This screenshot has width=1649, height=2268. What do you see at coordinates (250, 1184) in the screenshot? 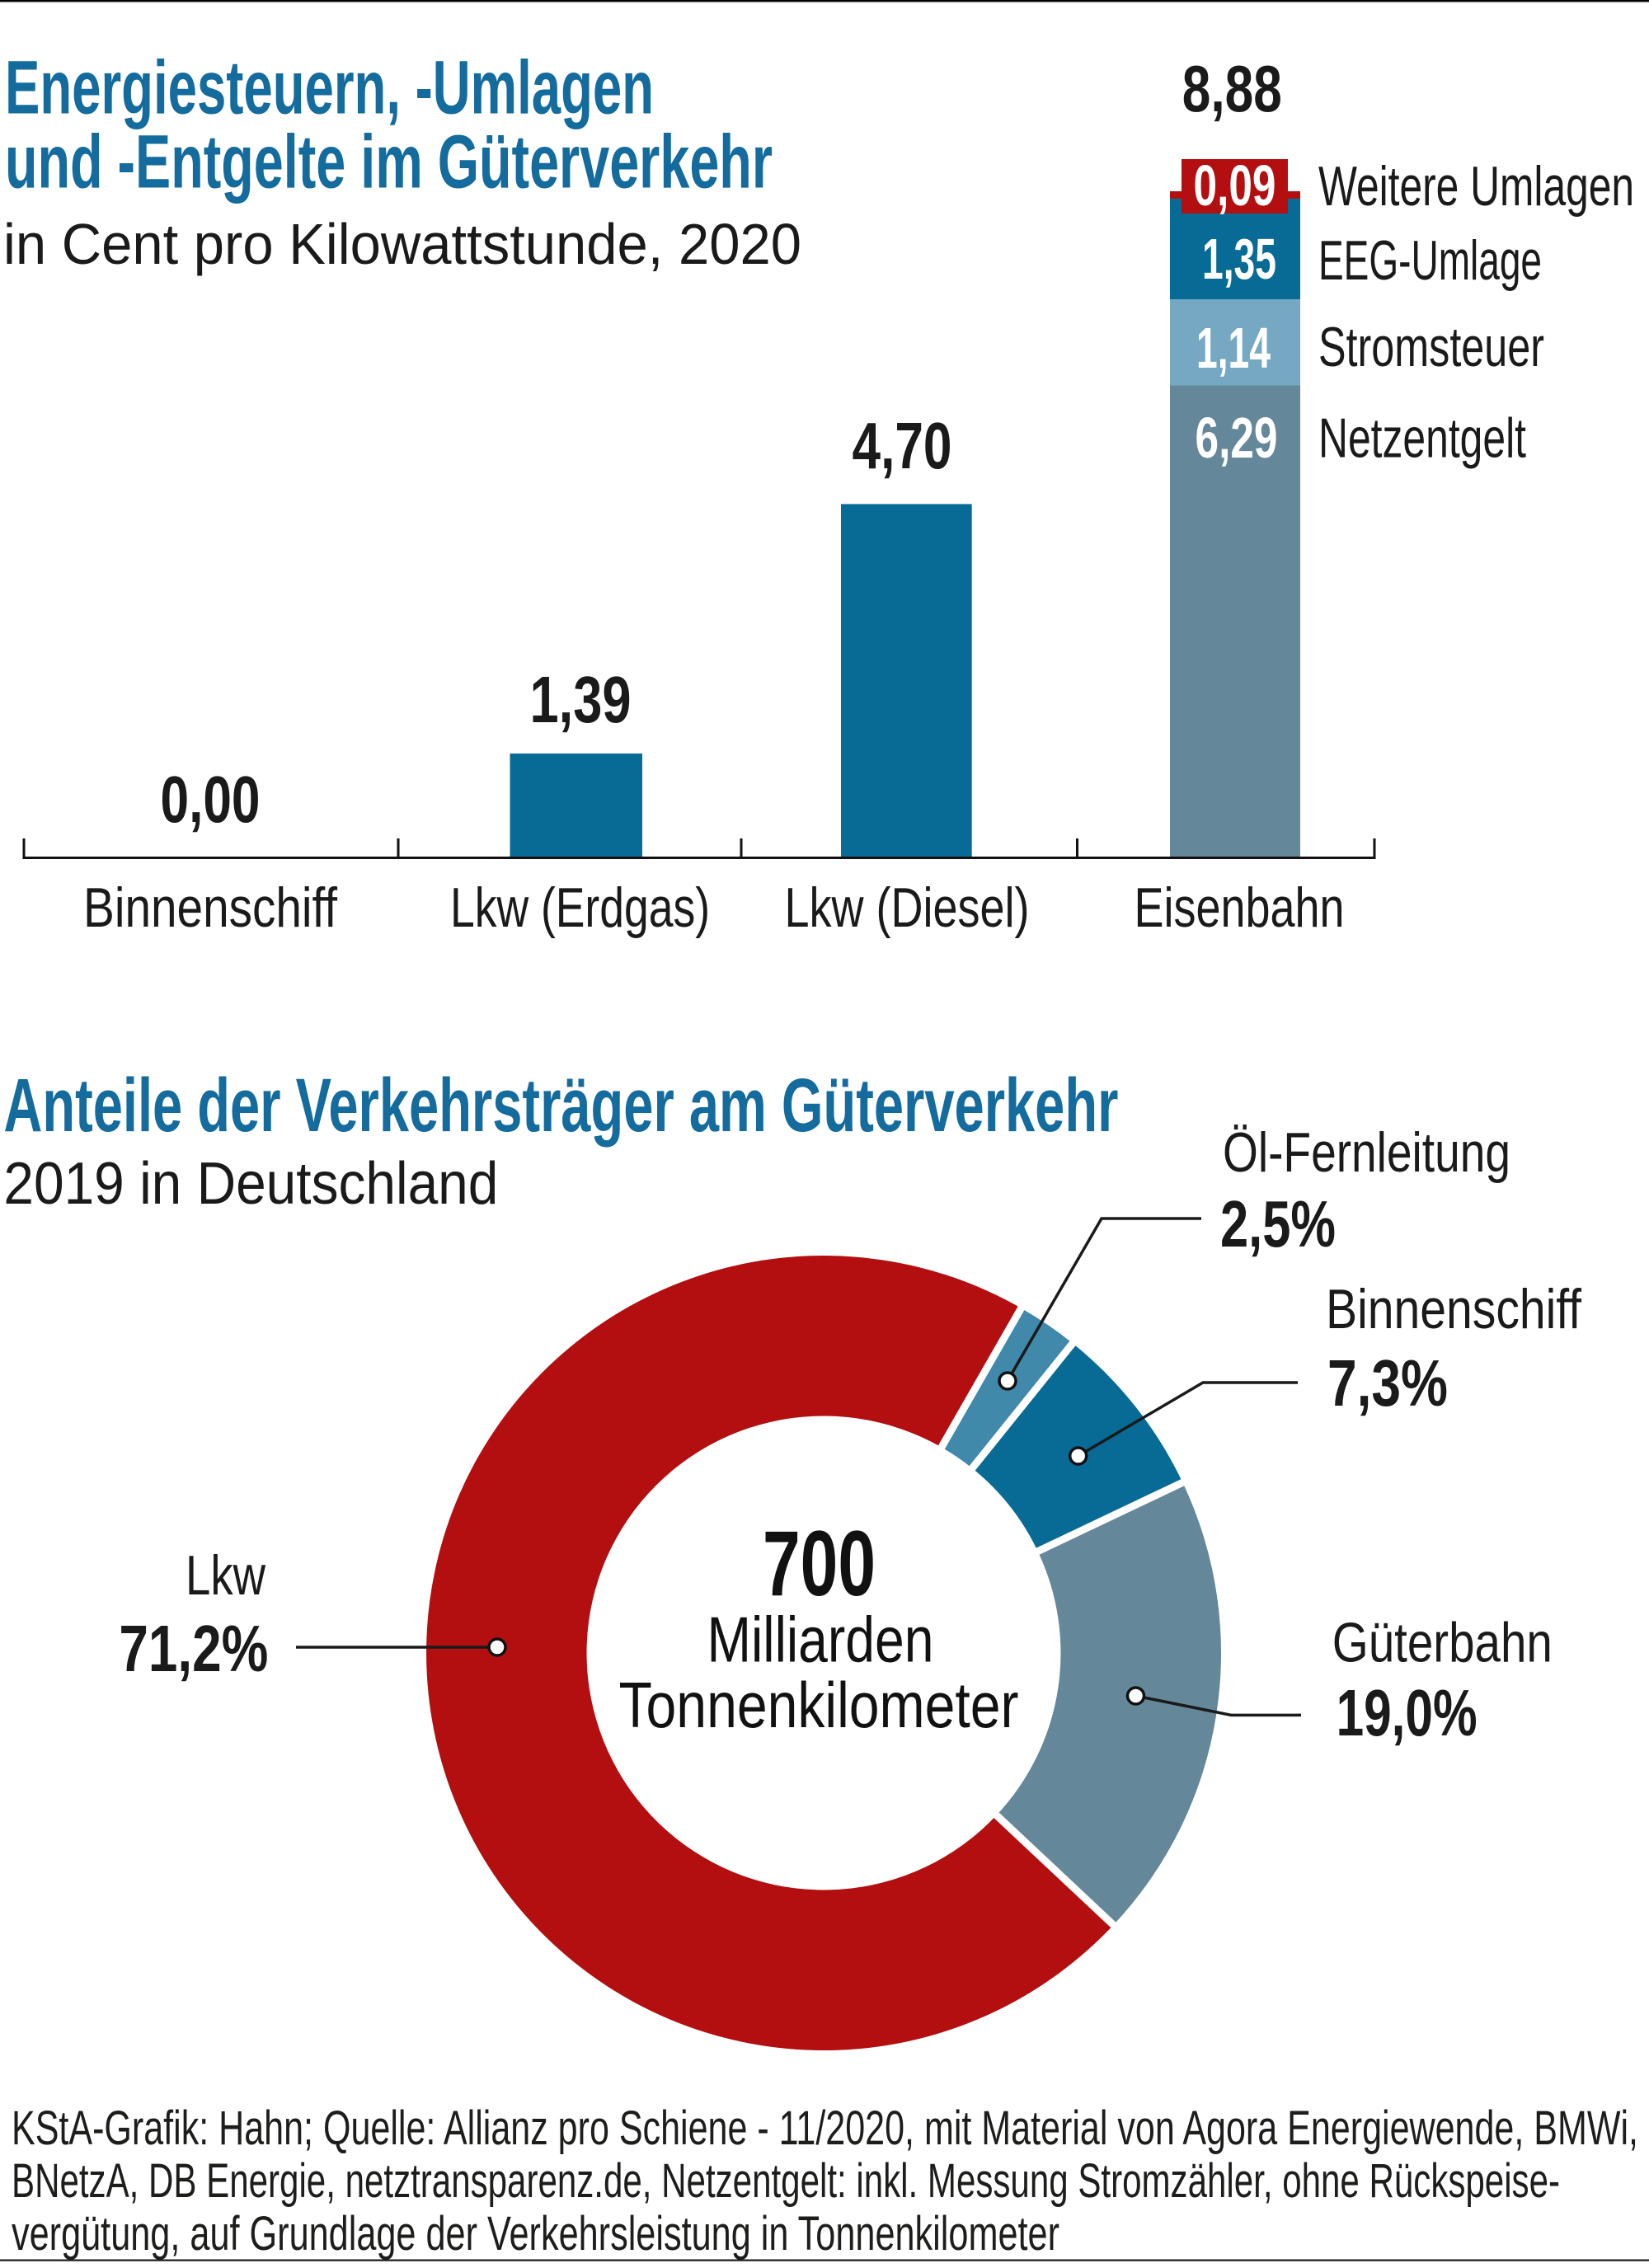
I see `svg-text: 2019 in Deutschland` at bounding box center [250, 1184].